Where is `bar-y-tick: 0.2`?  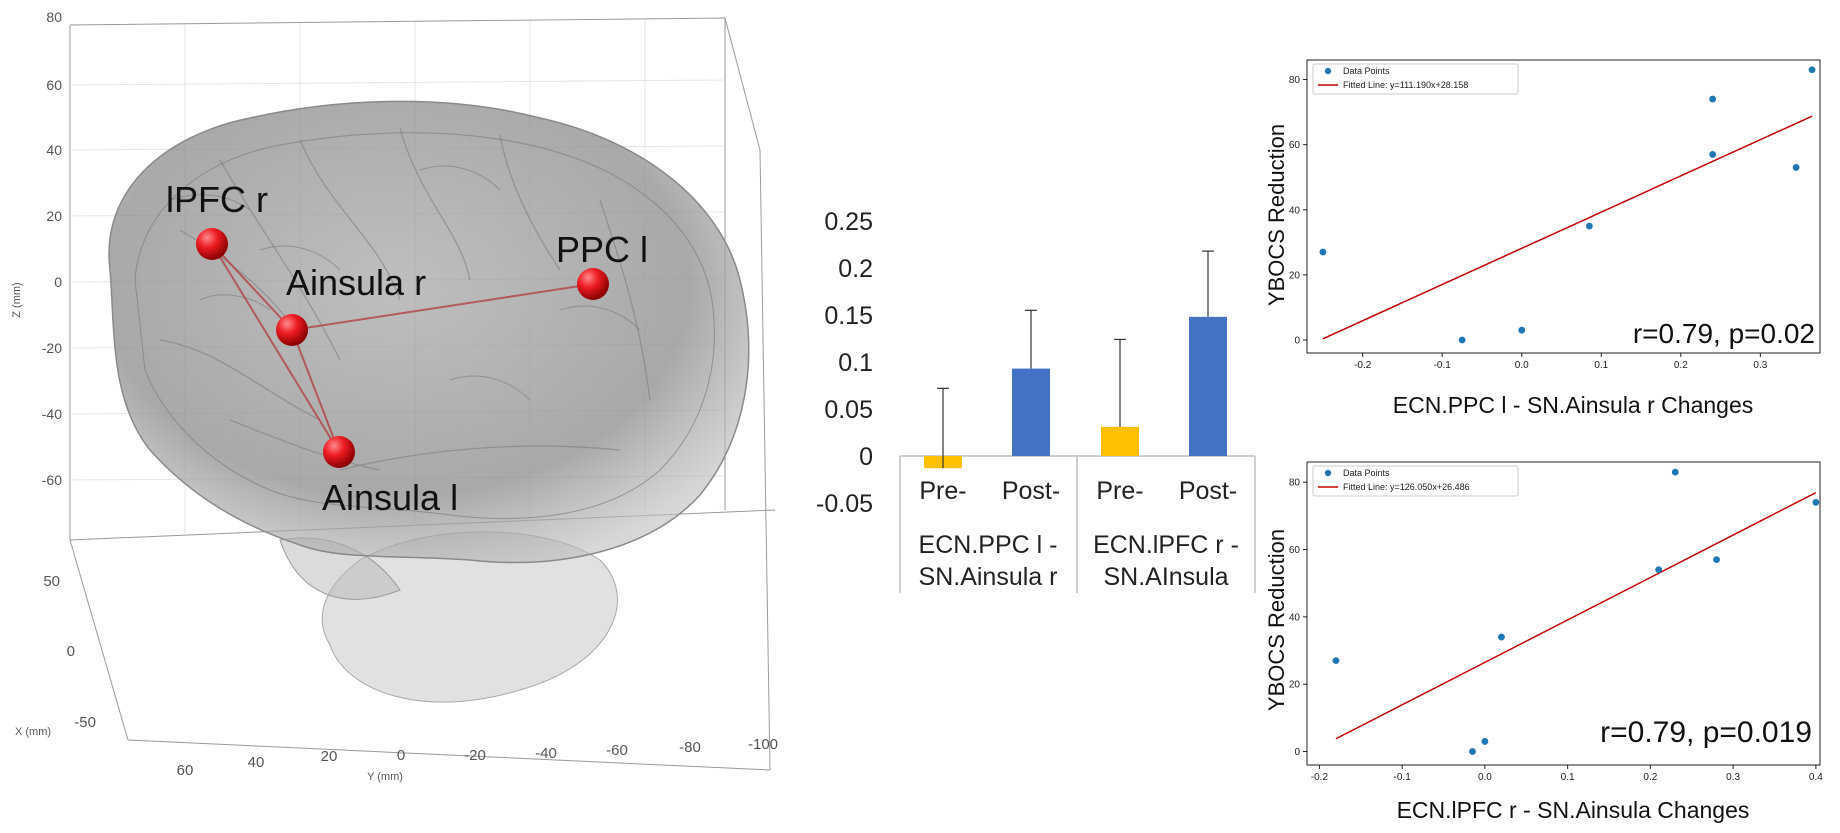
bar-y-tick: 0.2 is located at coordinates (855, 269).